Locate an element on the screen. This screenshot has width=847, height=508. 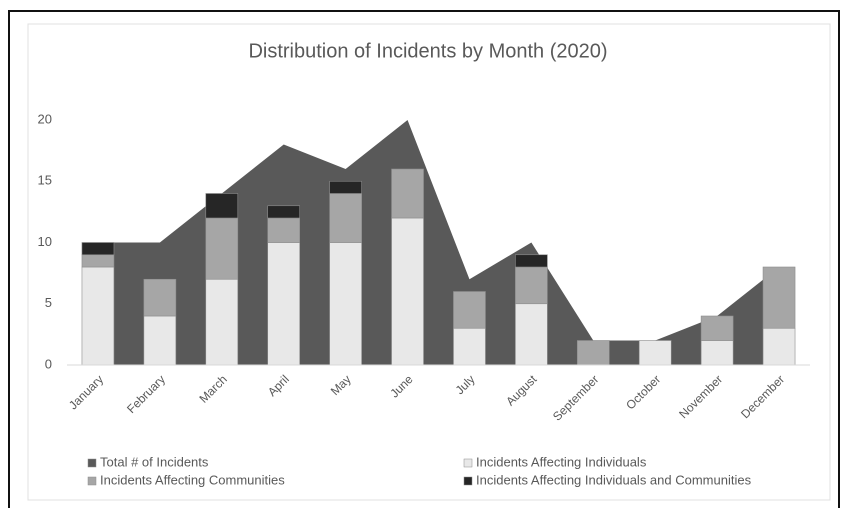
y-tick-label: 15 is located at coordinates (45, 180).